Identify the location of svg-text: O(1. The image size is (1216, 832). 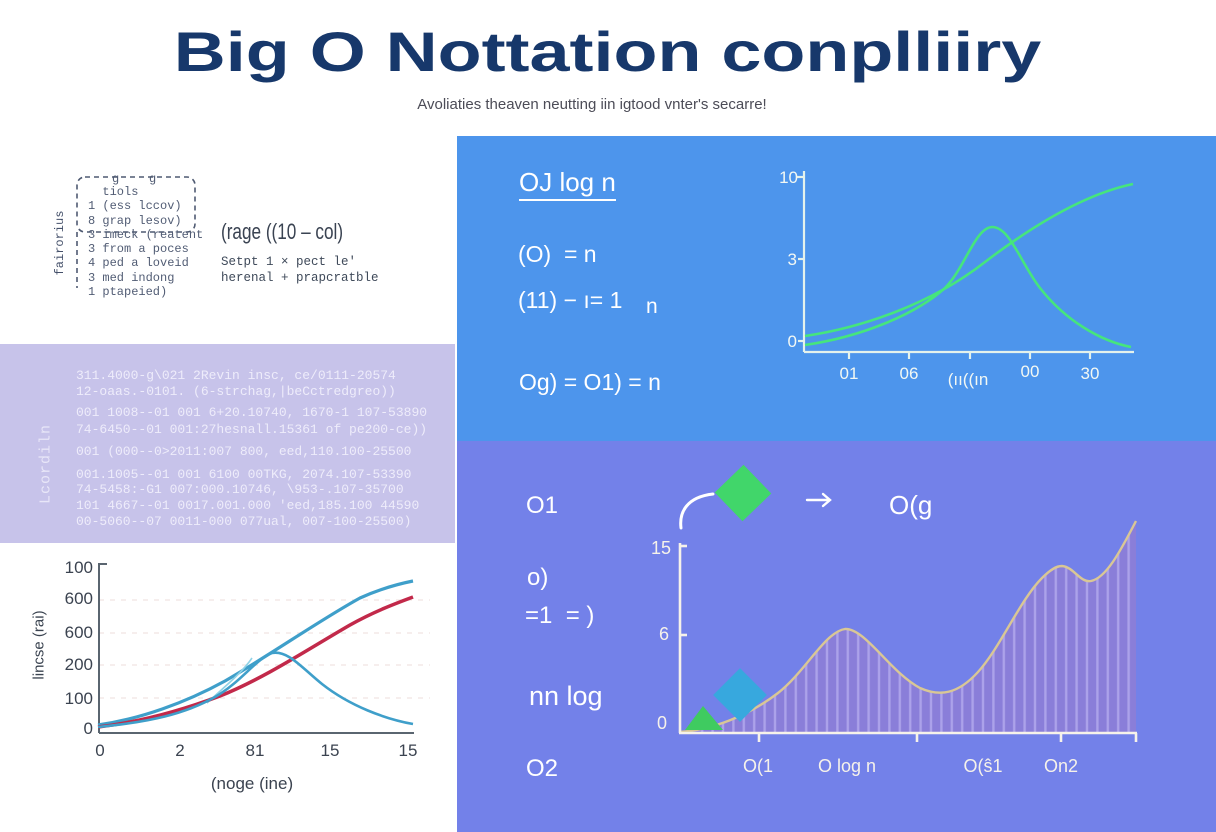
(758, 766).